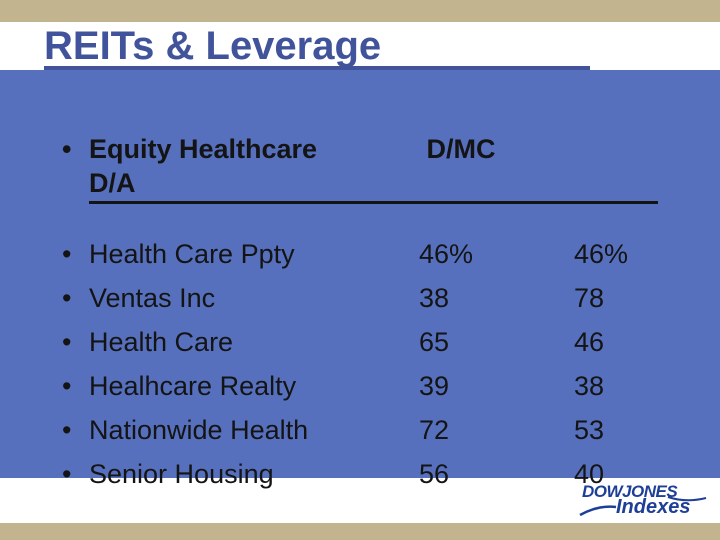 The height and width of the screenshot is (540, 720). I want to click on logo-indexes-text: Indexes, so click(653, 507).